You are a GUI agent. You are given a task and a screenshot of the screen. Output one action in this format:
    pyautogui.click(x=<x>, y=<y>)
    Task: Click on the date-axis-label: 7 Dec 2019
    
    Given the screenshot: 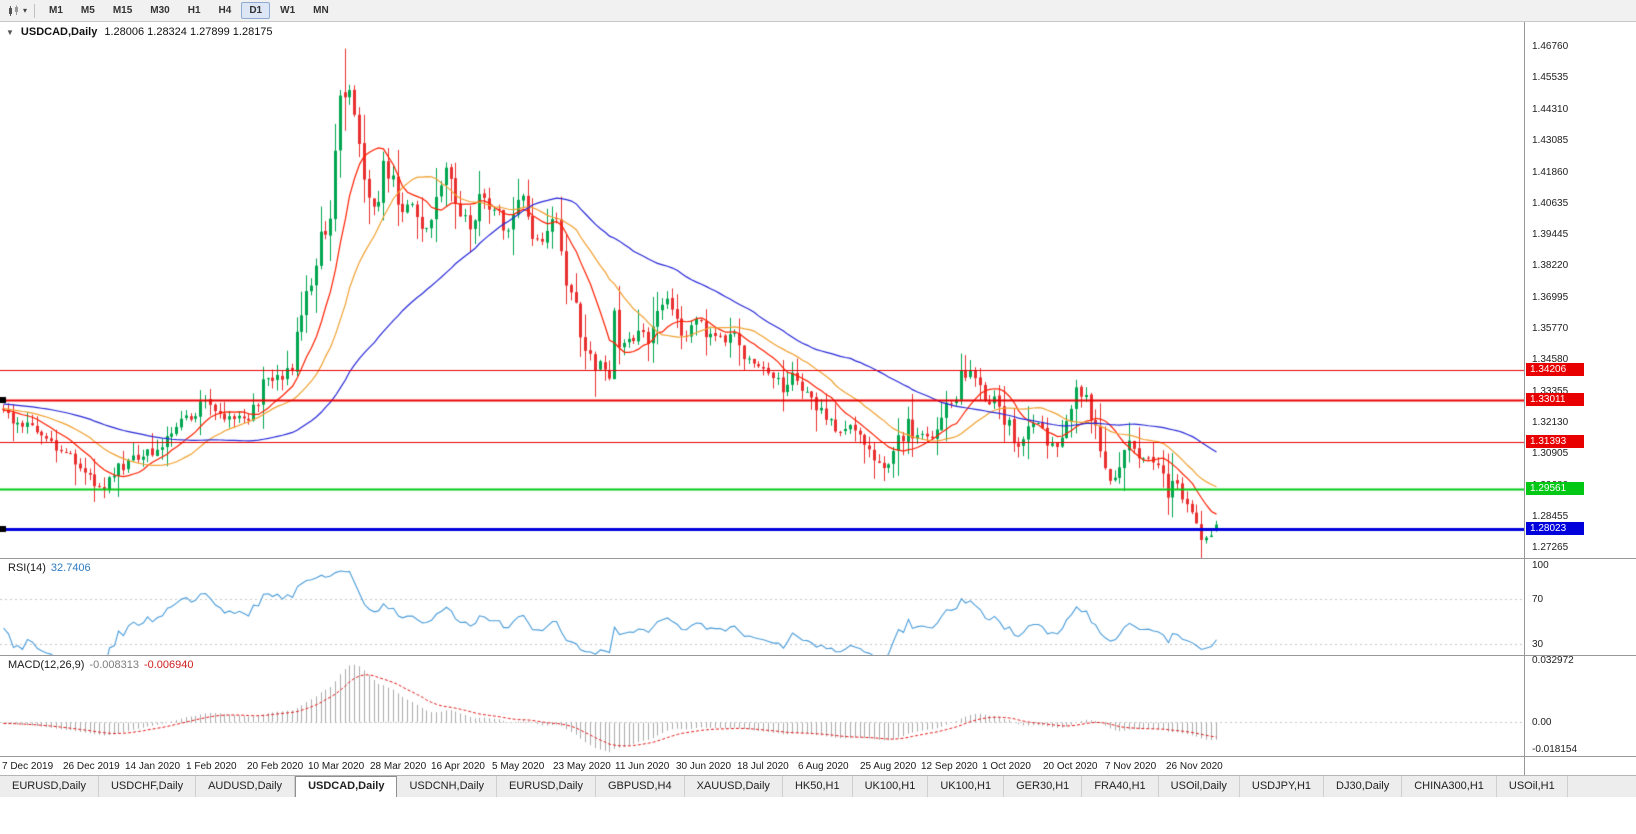 What is the action you would take?
    pyautogui.click(x=28, y=766)
    